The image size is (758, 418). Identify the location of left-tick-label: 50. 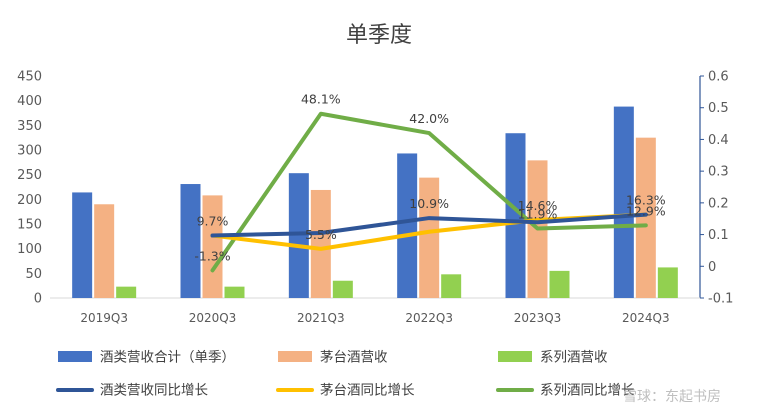
(33, 274).